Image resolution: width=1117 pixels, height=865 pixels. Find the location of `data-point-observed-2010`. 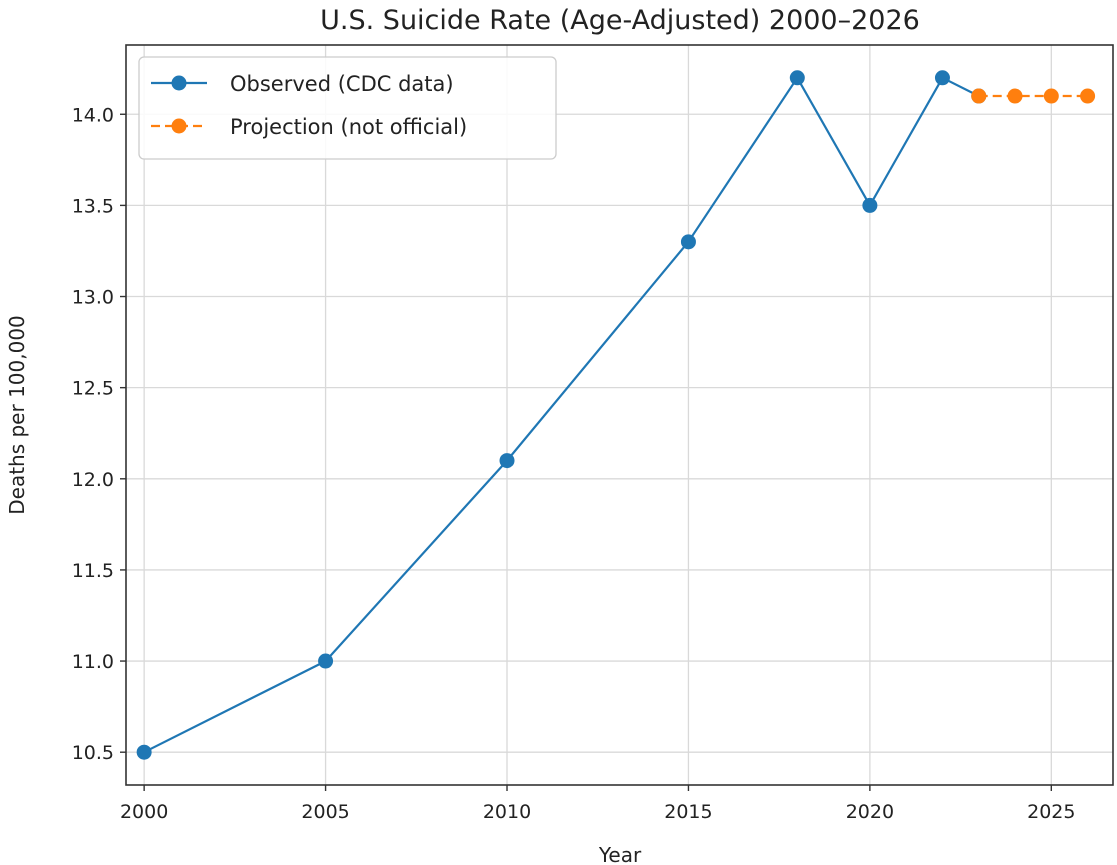

data-point-observed-2010 is located at coordinates (507, 461).